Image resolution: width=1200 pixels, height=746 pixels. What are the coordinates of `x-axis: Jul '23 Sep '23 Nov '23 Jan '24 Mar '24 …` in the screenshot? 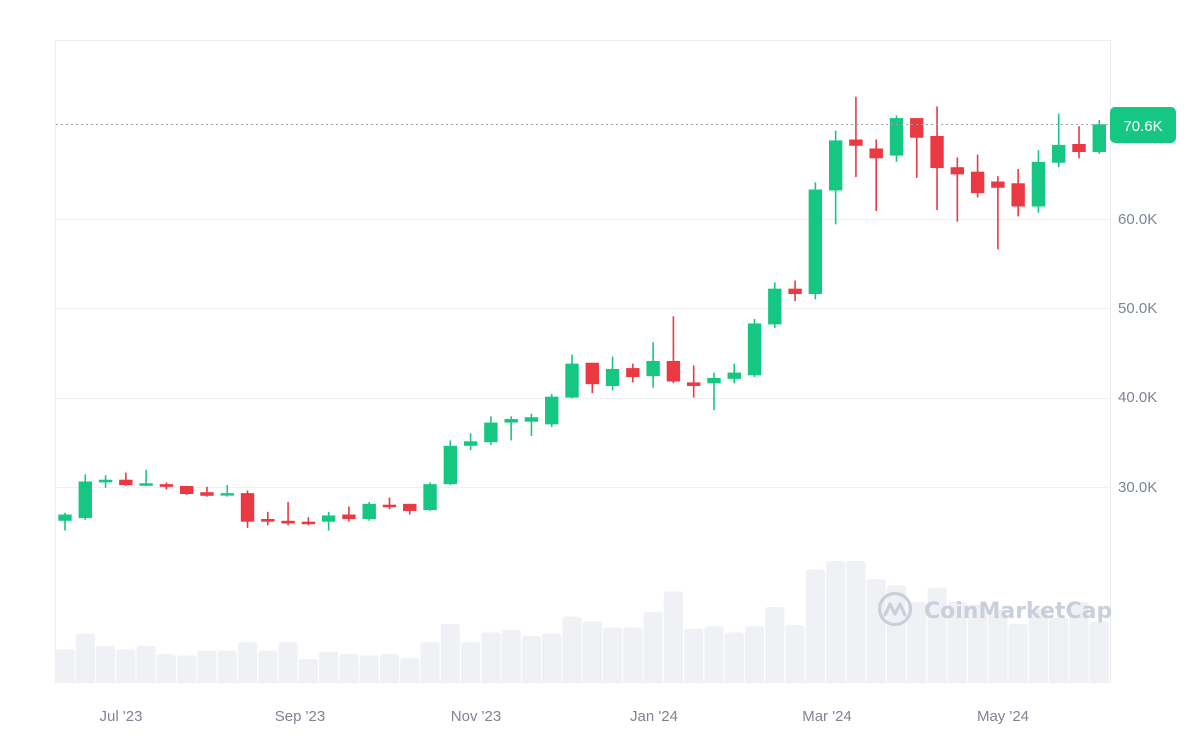 It's located at (564, 716).